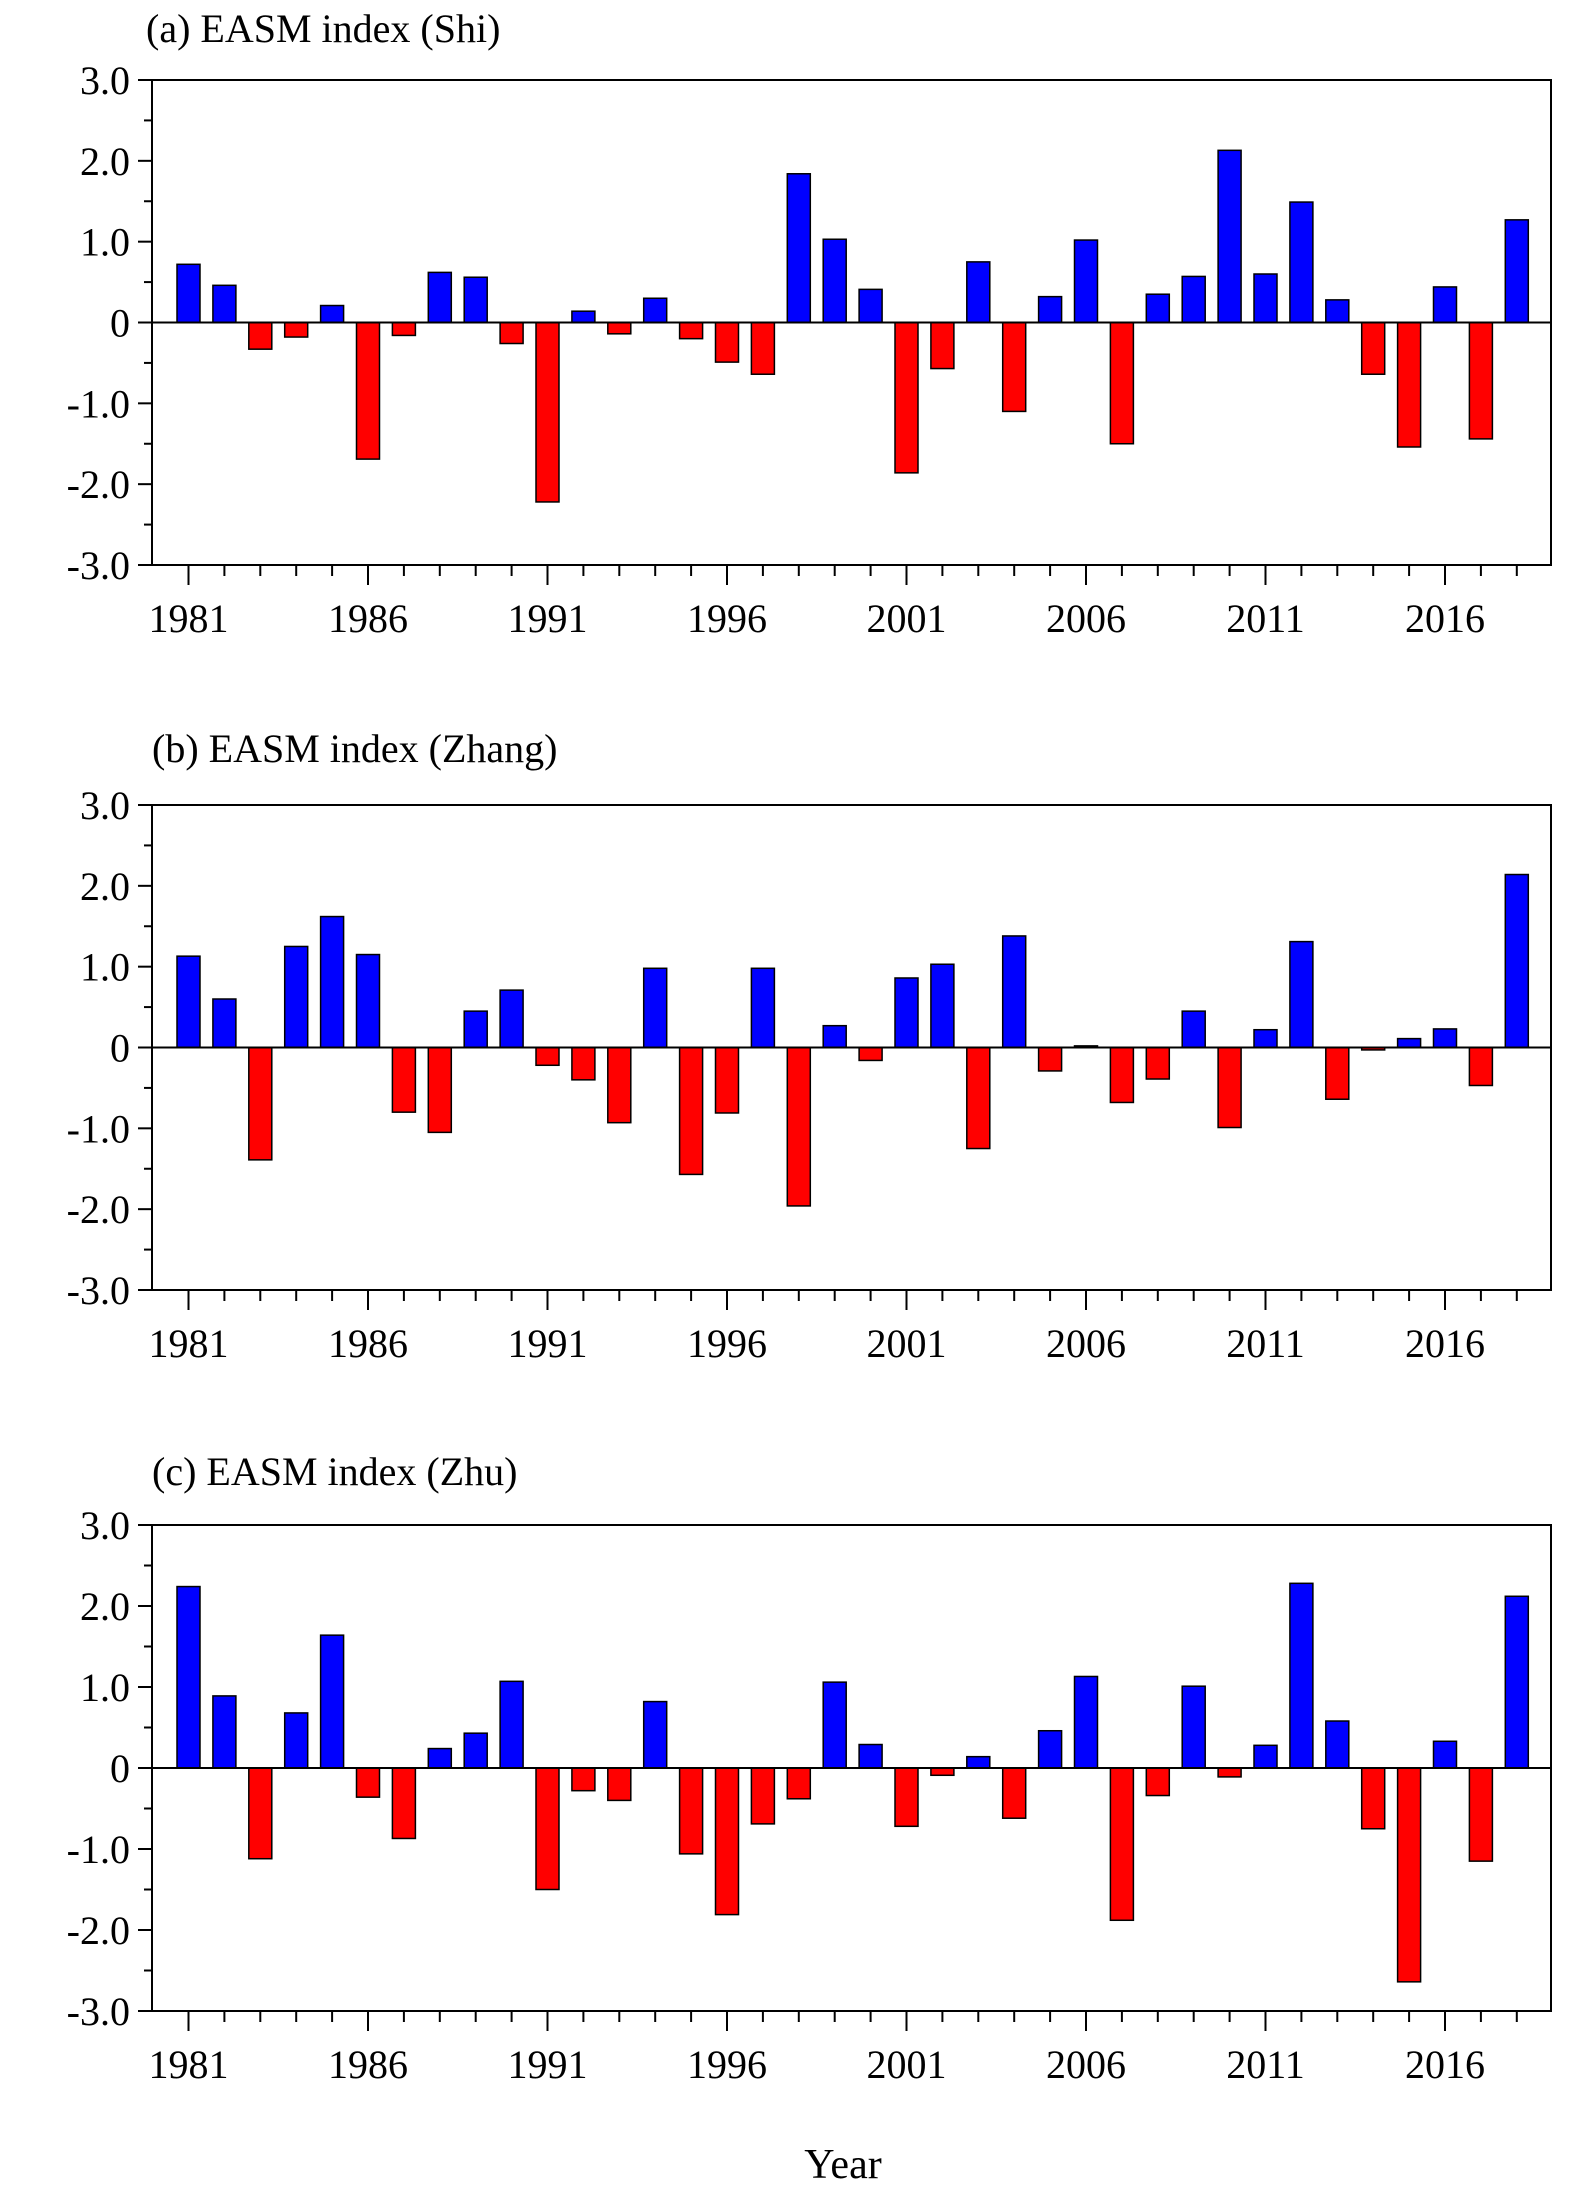 The width and height of the screenshot is (1575, 2193). What do you see at coordinates (354, 748) in the screenshot?
I see `chart-title: (b) EASM index (Zhang)` at bounding box center [354, 748].